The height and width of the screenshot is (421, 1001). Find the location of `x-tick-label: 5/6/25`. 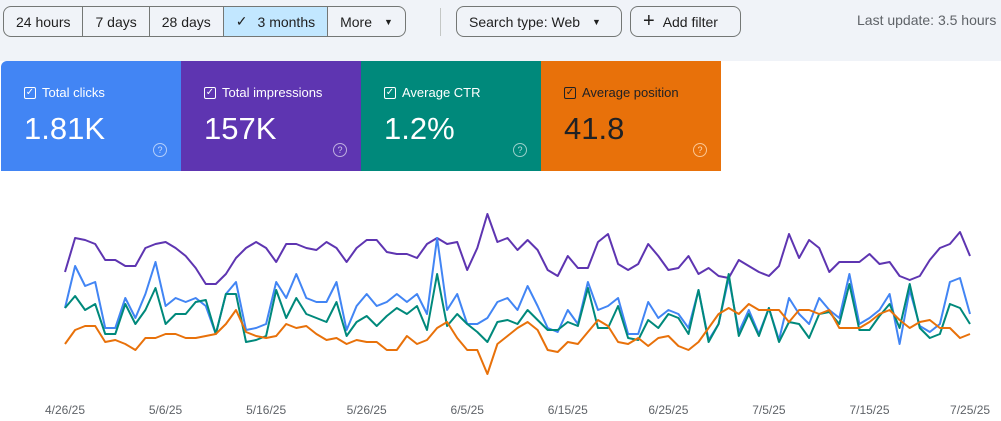

x-tick-label: 5/6/25 is located at coordinates (166, 410).